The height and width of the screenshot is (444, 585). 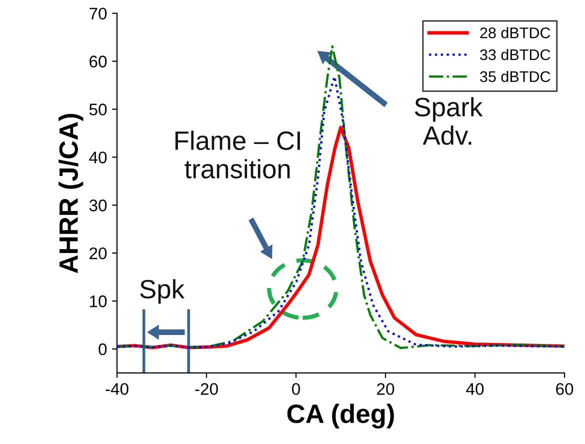 I want to click on legend-label: 33 dBTDC, so click(x=515, y=54).